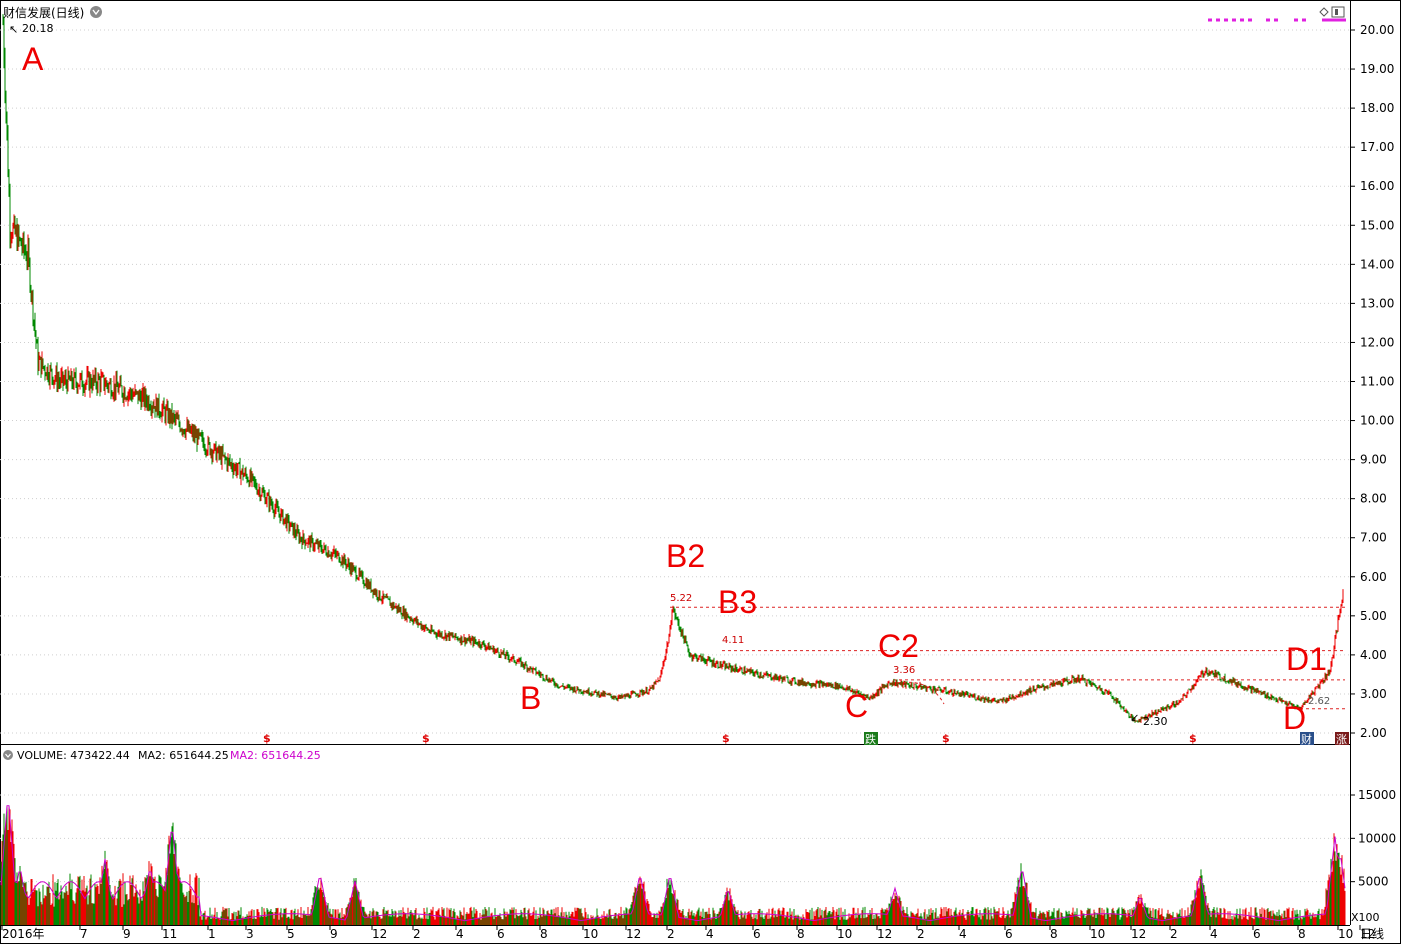  Describe the element at coordinates (43, 12) in the screenshot. I see `chart-title: 财信发展(日线)` at that location.